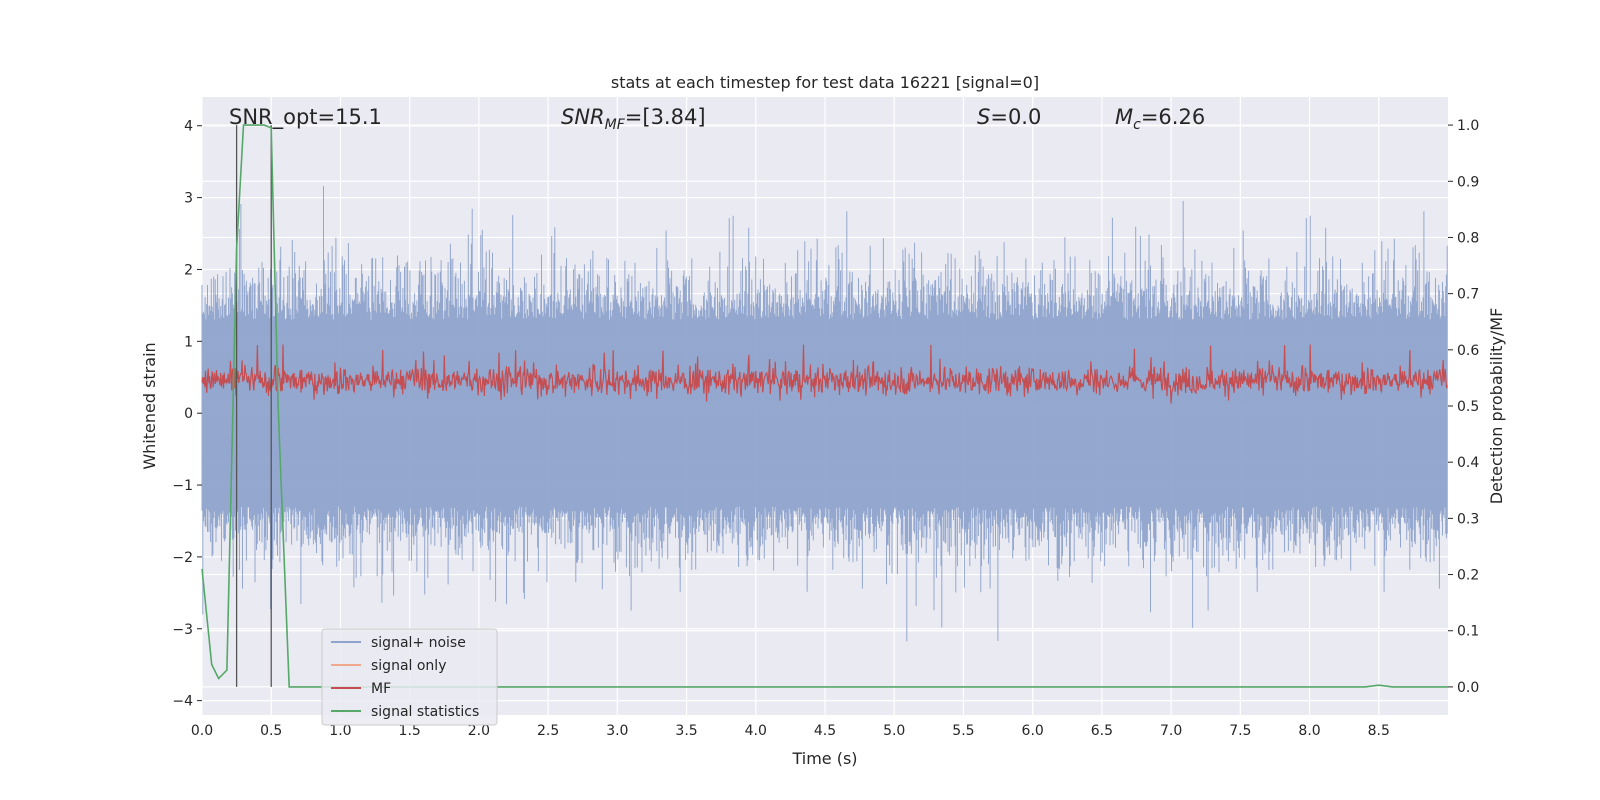  What do you see at coordinates (340, 731) in the screenshot?
I see `x-tick-label: 1.0` at bounding box center [340, 731].